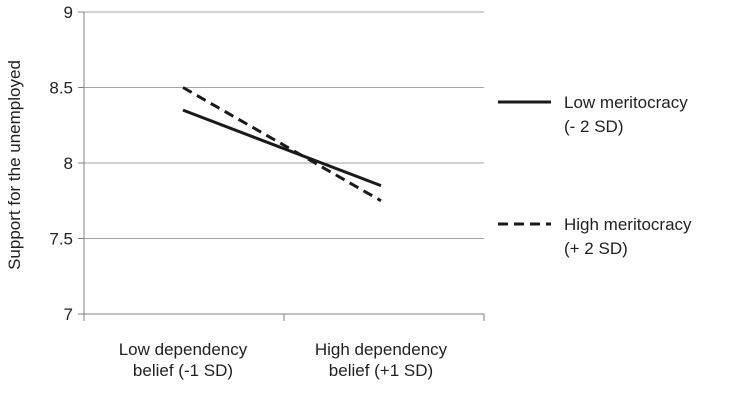 This screenshot has height=395, width=733. I want to click on series-line-high-meritocracy, so click(282, 144).